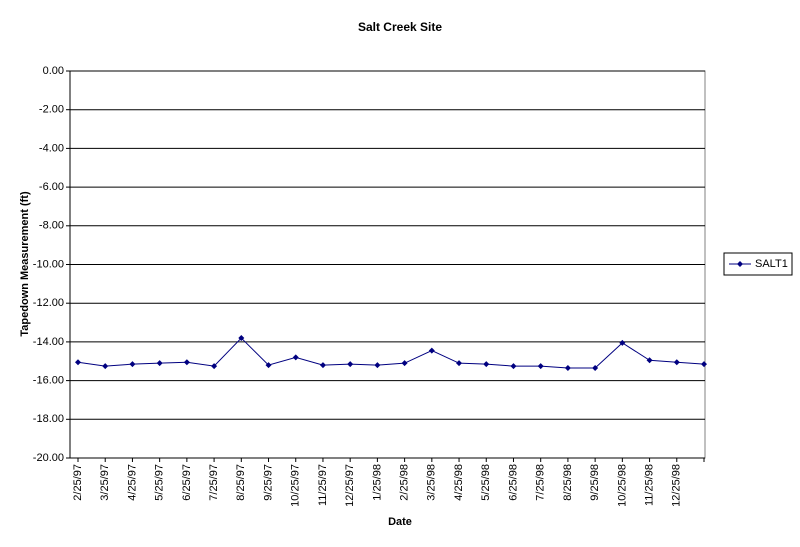  Describe the element at coordinates (323, 485) in the screenshot. I see `x-tick-label: 11/25/97` at that location.